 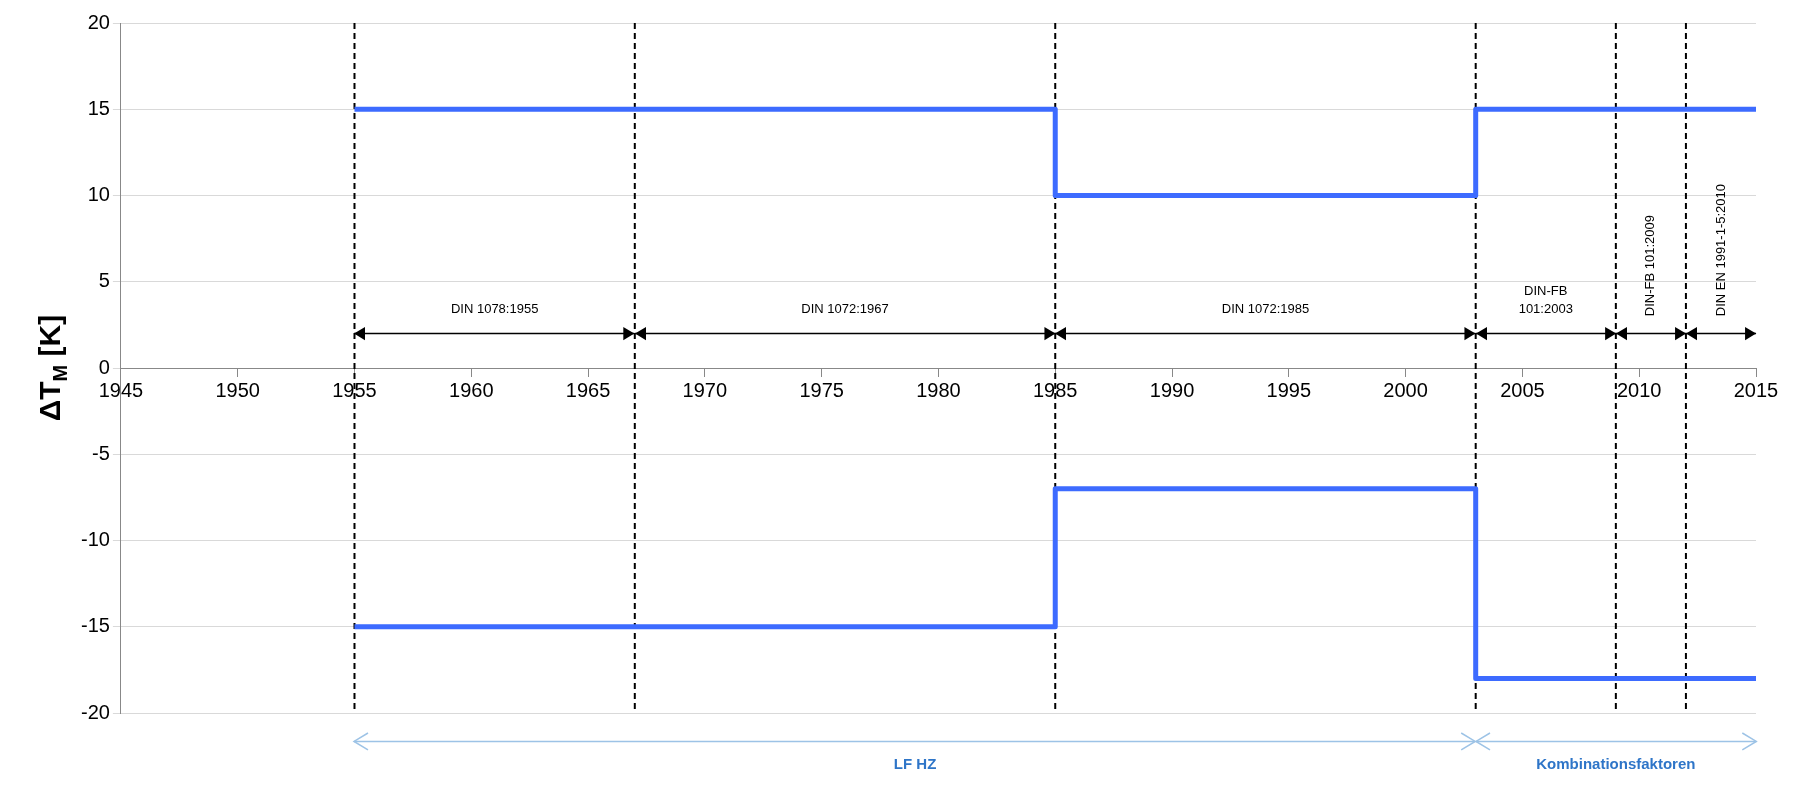 I want to click on y-tick-label: 20, so click(x=98, y=21).